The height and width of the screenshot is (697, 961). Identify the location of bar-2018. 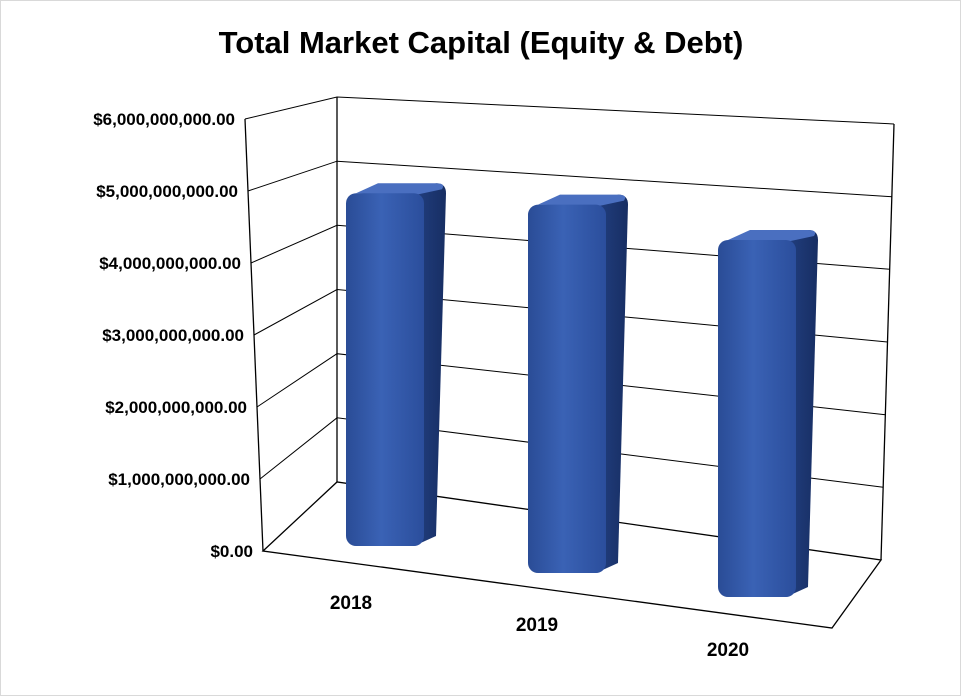
(396, 364).